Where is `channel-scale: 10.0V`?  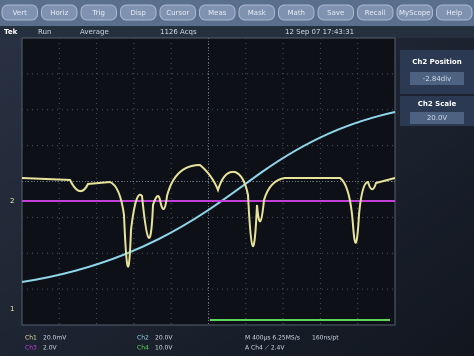
channel-scale: 10.0V is located at coordinates (164, 348).